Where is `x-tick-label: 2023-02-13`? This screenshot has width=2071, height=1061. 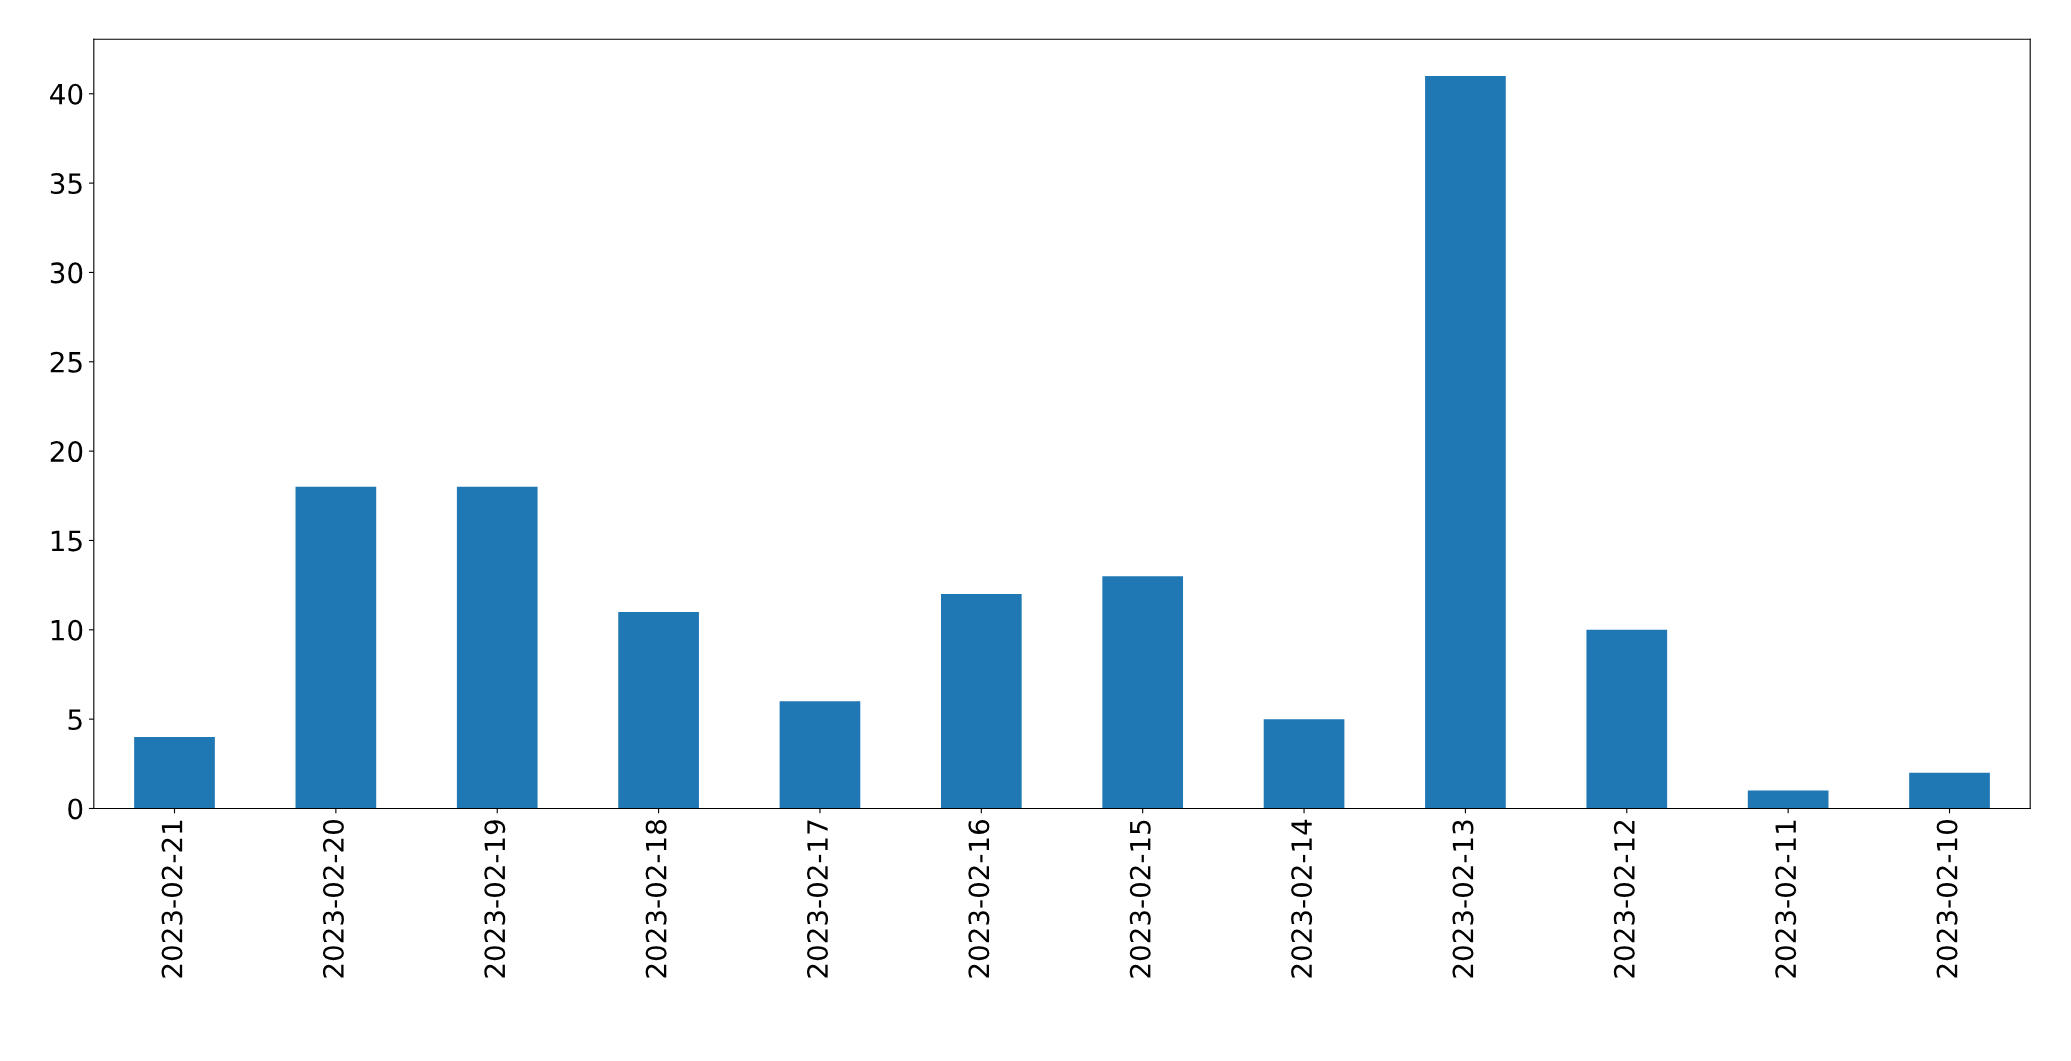 x-tick-label: 2023-02-13 is located at coordinates (1463, 899).